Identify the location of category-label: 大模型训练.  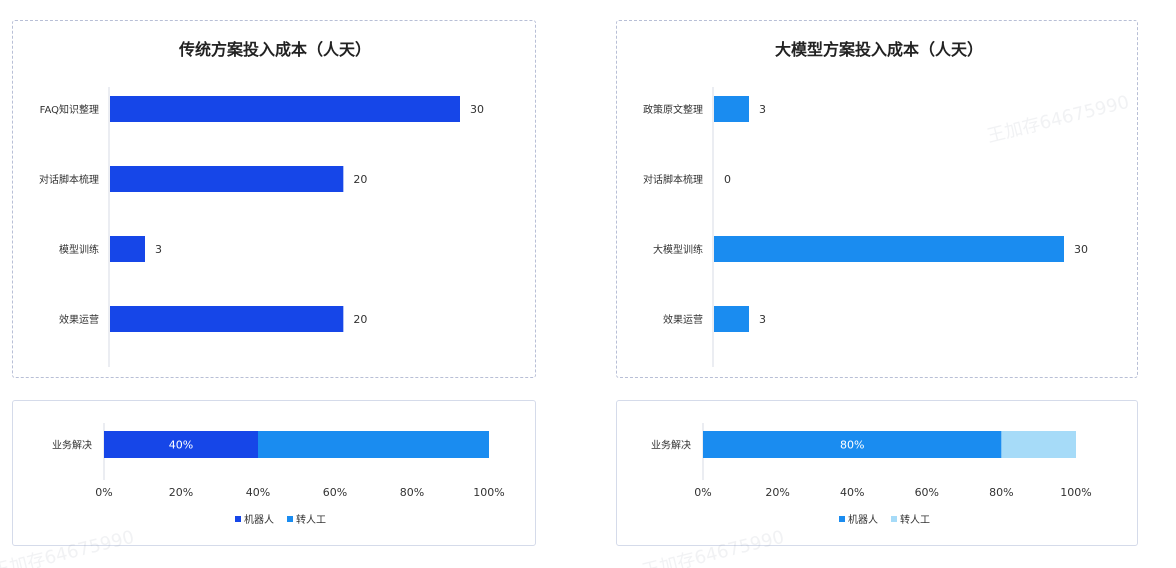
(678, 249).